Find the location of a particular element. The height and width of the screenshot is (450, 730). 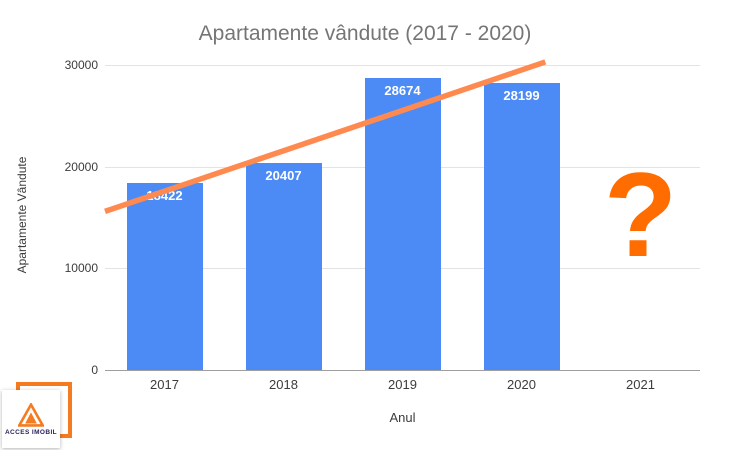

y-axis-title: Apartamente Vândute is located at coordinates (22, 215).